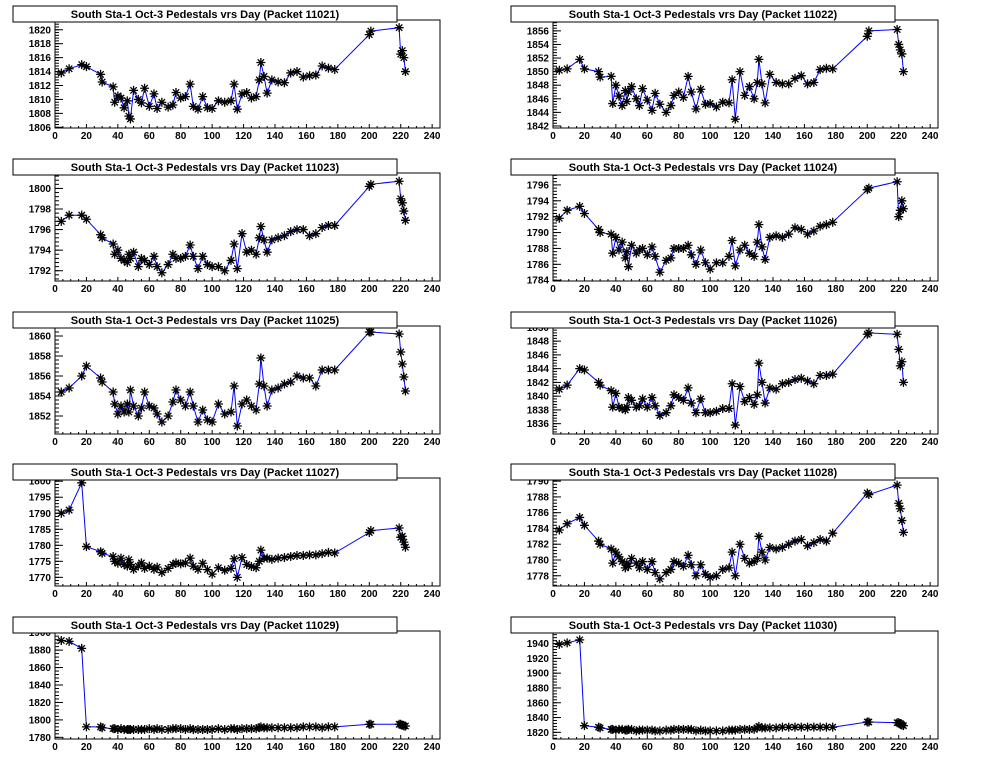  I want to click on y-tick-label: 1856, so click(538, 31).